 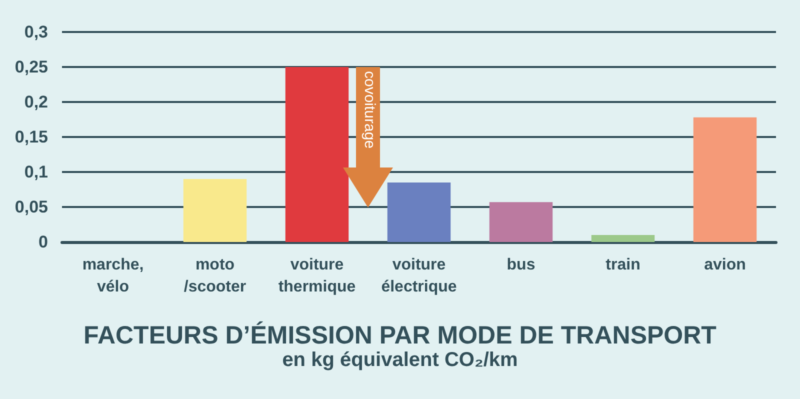 I want to click on text: en kg équivalent CO₂/km, so click(x=400, y=360).